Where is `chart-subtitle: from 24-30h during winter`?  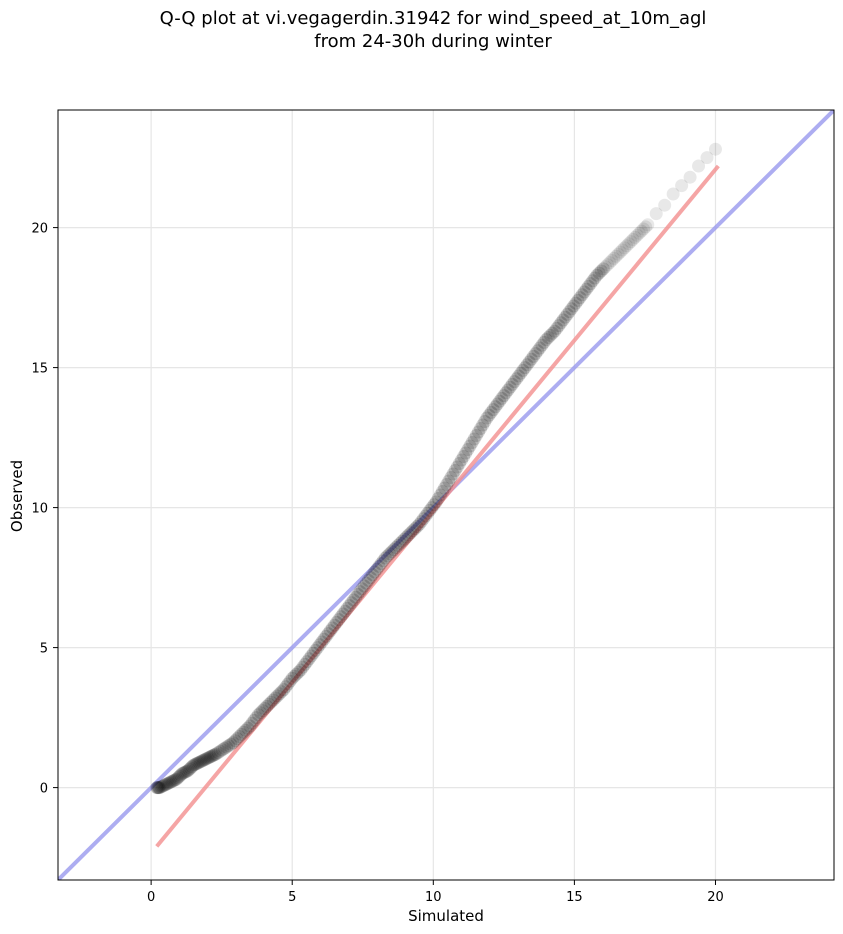
chart-subtitle: from 24-30h during winter is located at coordinates (433, 41).